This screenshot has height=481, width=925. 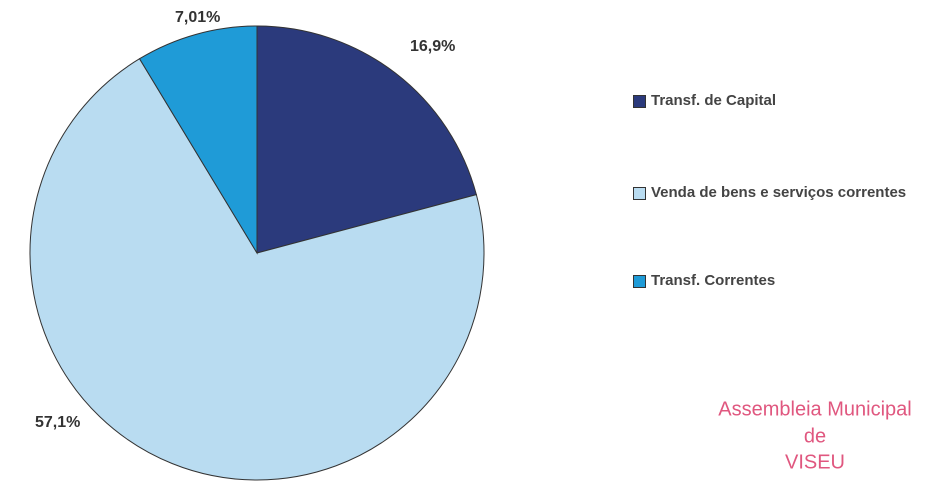 I want to click on stamp-text: de, so click(x=815, y=436).